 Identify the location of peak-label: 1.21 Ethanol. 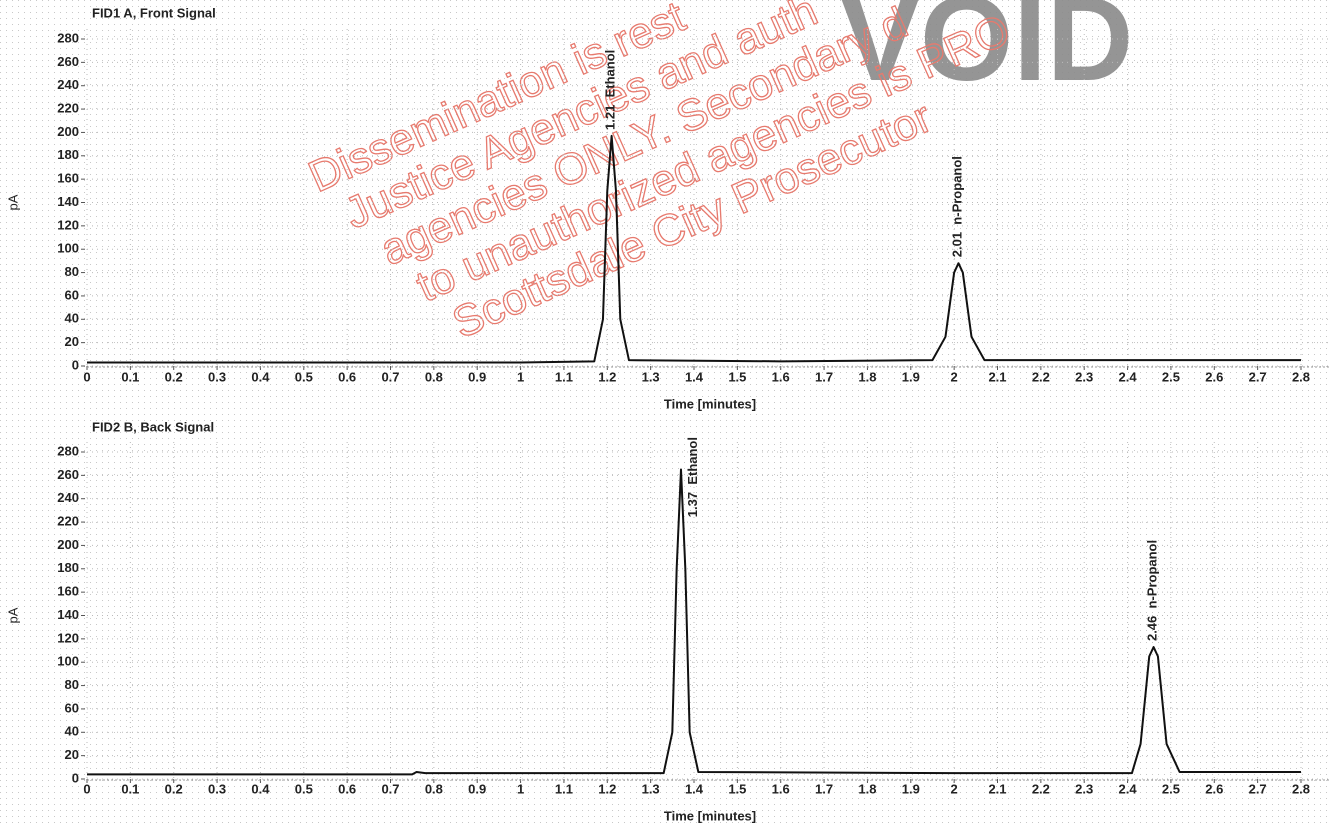
(610, 90).